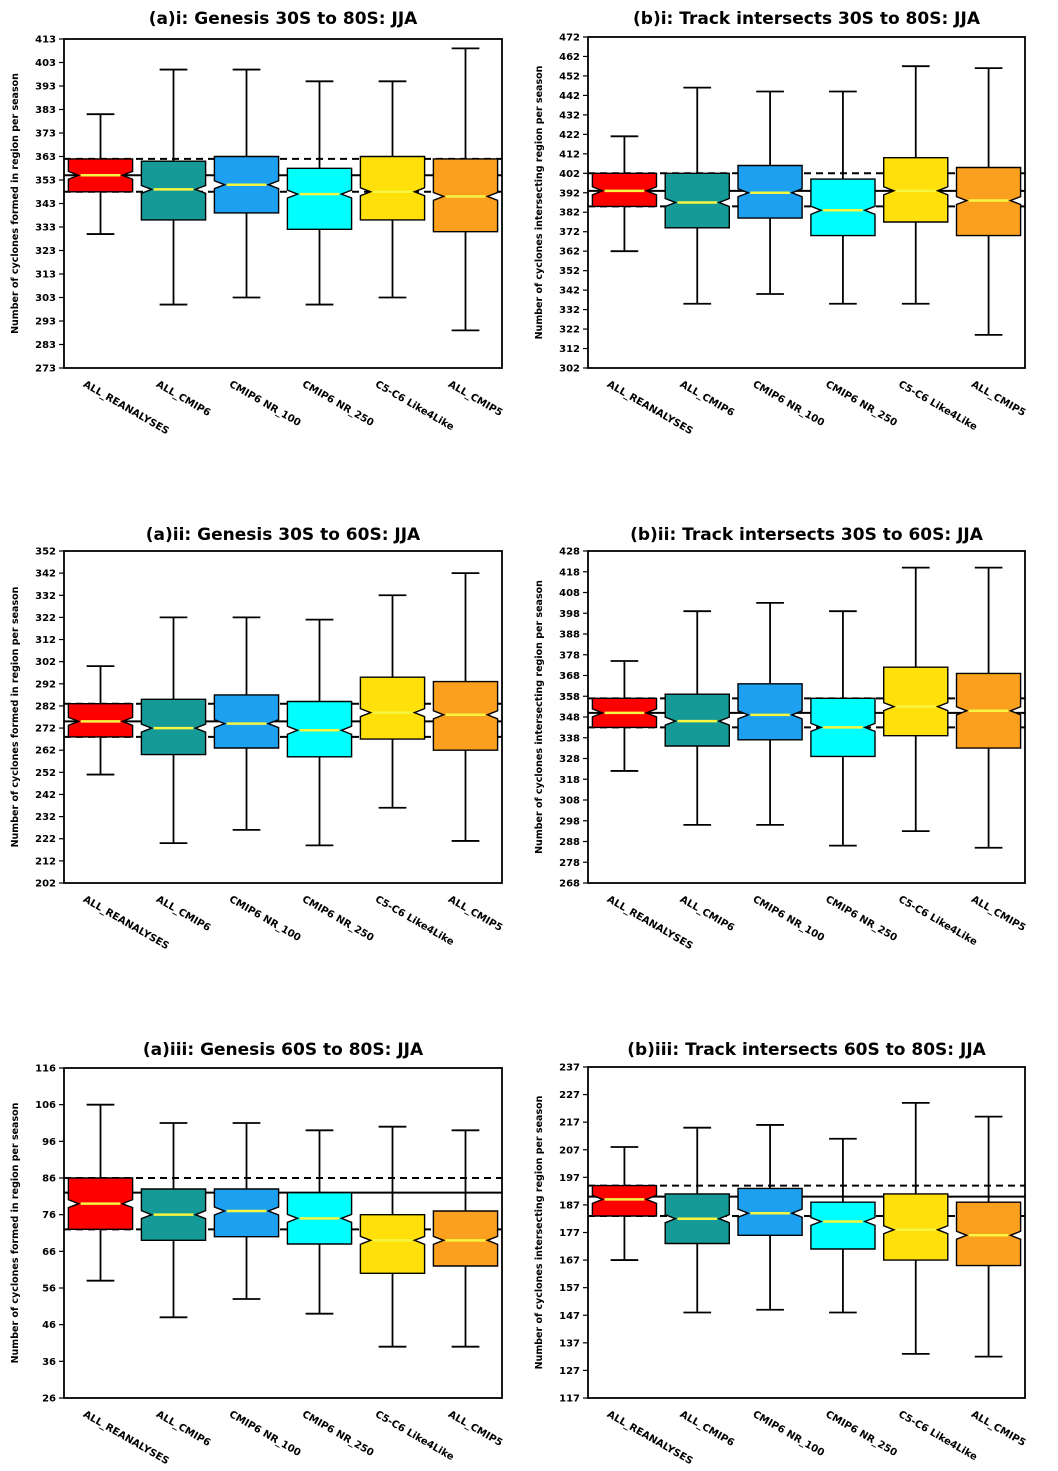 This screenshot has width=1058, height=1471. What do you see at coordinates (569, 842) in the screenshot?
I see `y-tick-label: 288` at bounding box center [569, 842].